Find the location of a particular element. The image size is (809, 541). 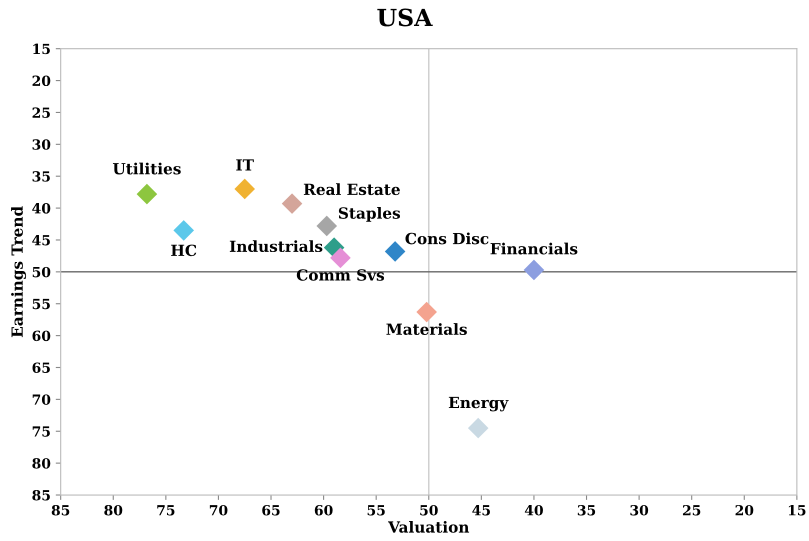

x-tick-label: 15 is located at coordinates (797, 510).